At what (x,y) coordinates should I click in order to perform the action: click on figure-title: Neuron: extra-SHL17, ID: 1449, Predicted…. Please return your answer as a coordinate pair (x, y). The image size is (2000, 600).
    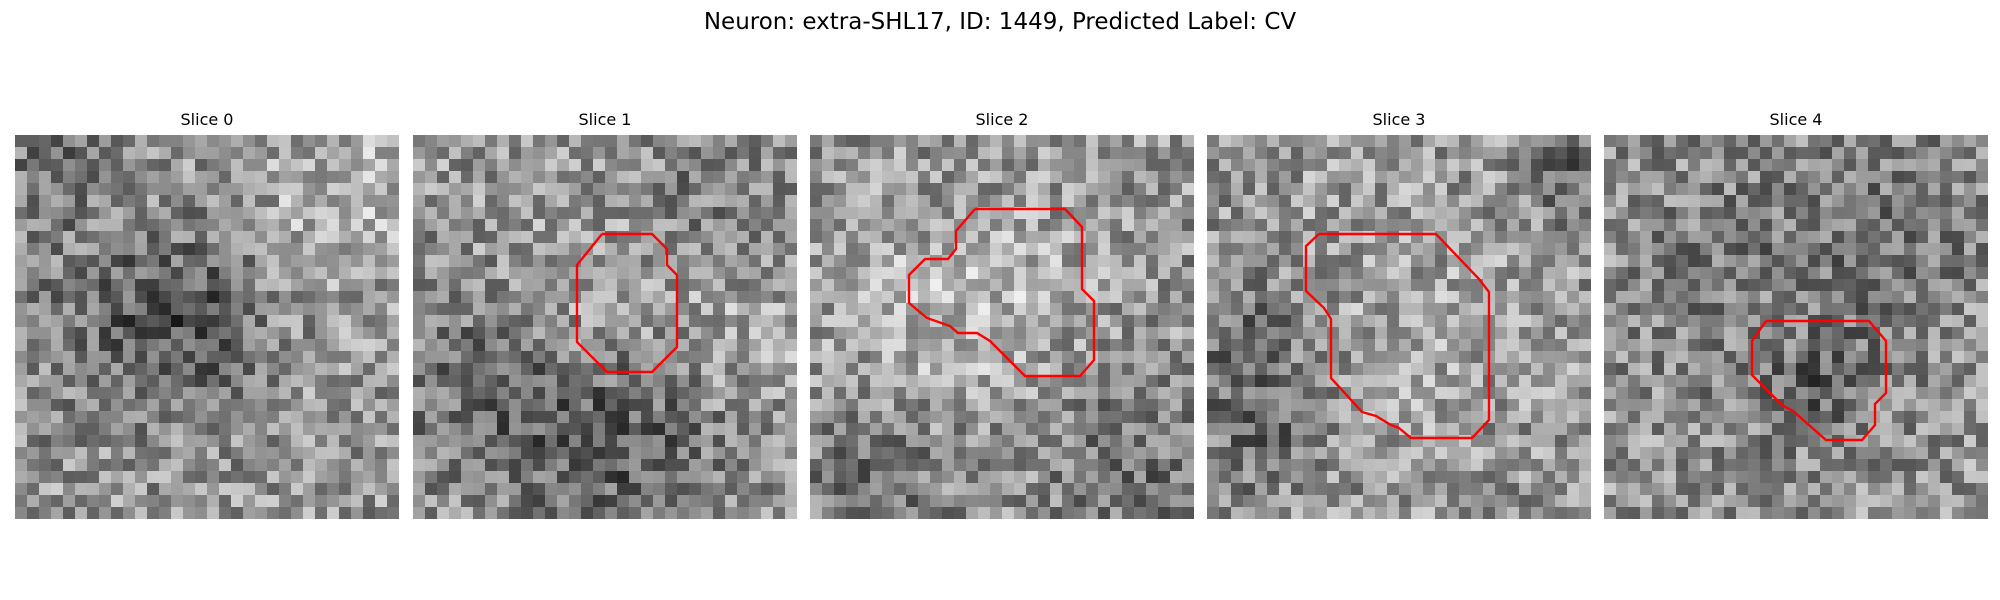
    Looking at the image, I should click on (1000, 22).